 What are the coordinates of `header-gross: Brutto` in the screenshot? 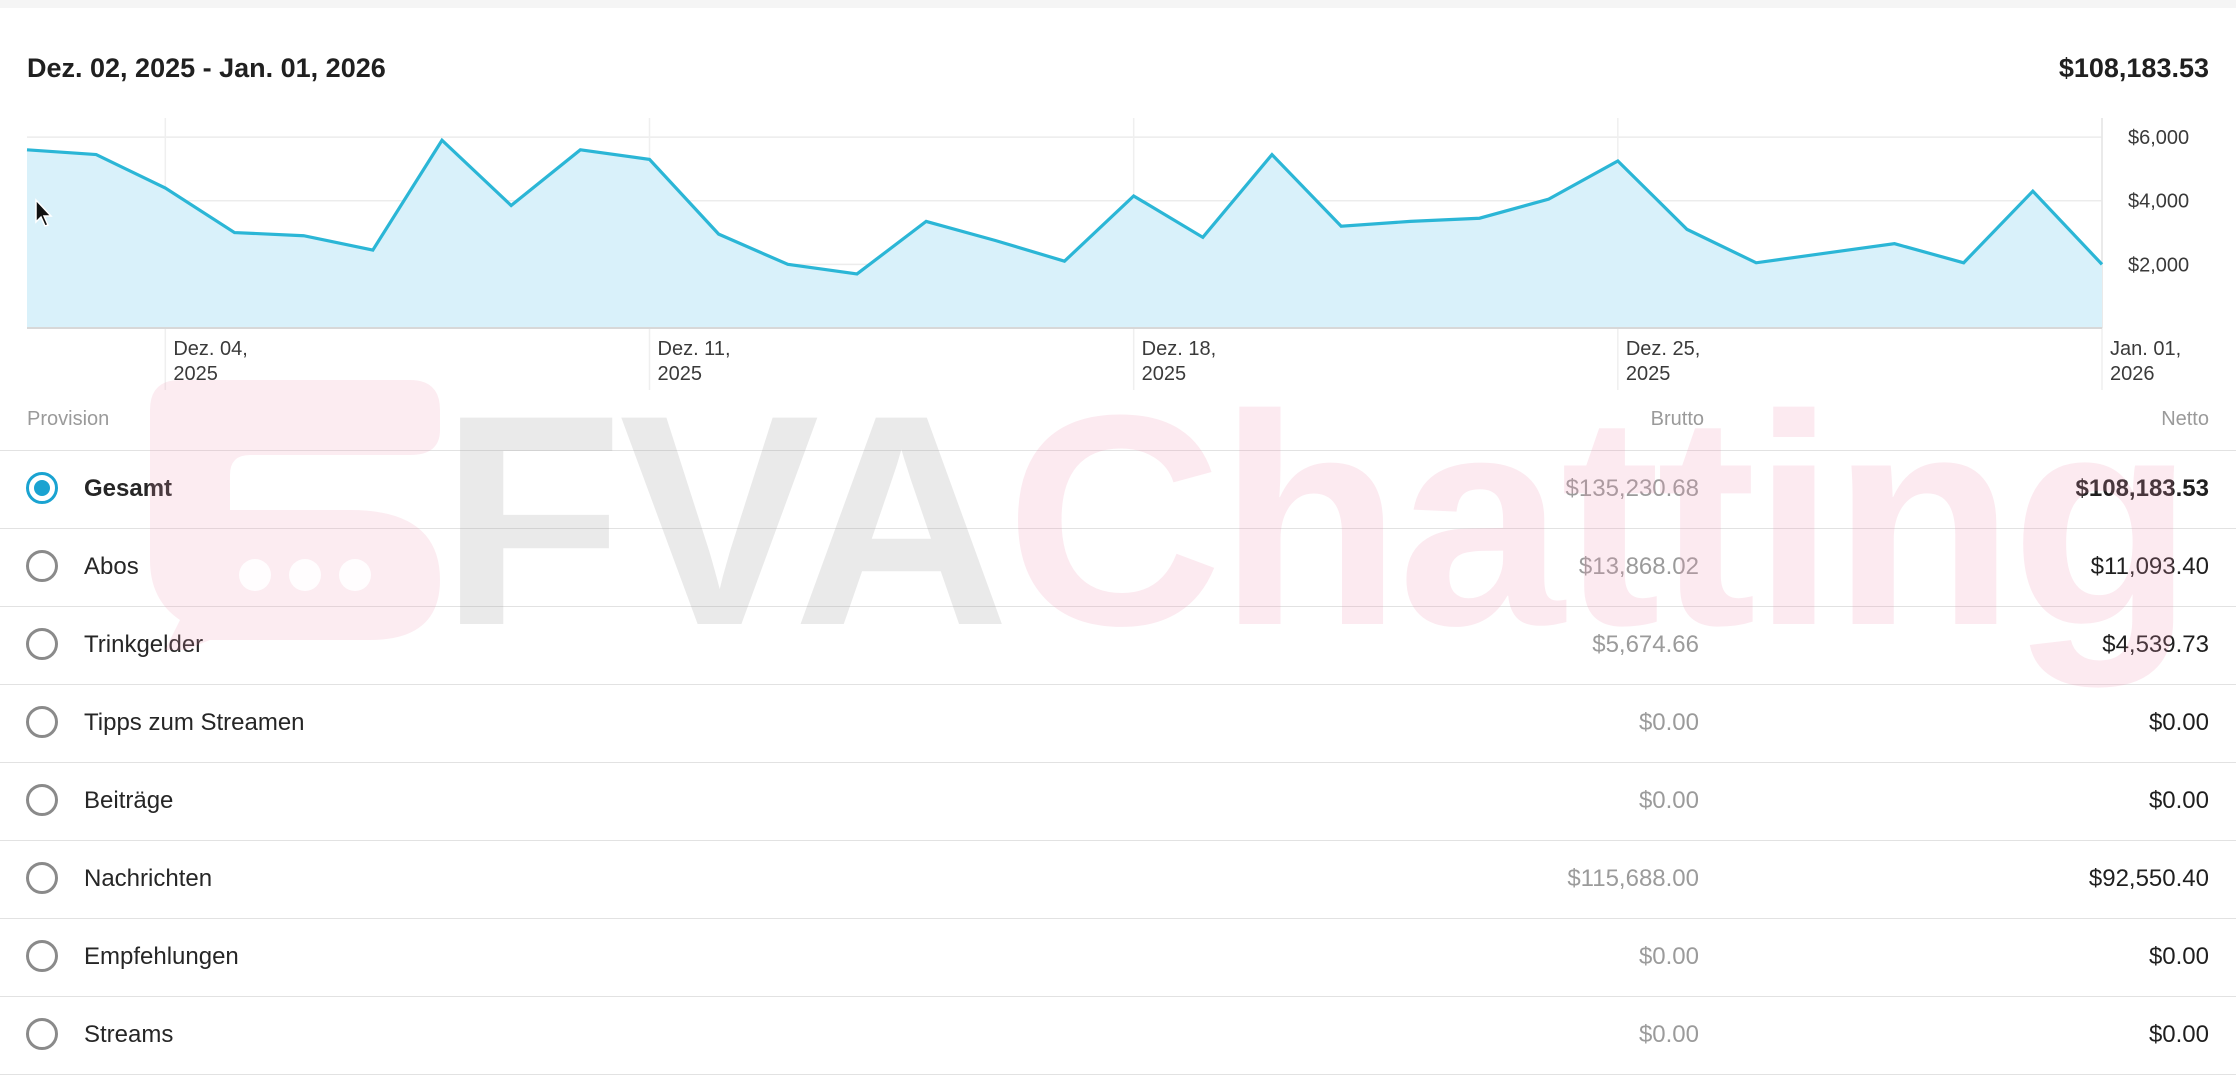 It's located at (1677, 419).